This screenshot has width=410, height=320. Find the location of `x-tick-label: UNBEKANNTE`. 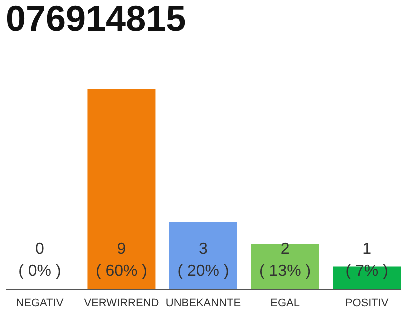

x-tick-label: UNBEKANNTE is located at coordinates (204, 304).